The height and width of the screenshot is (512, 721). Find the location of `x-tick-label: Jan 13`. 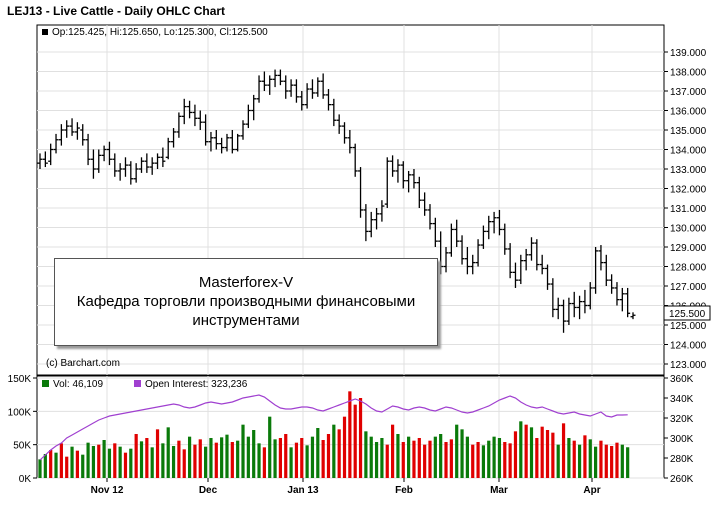

x-tick-label: Jan 13 is located at coordinates (303, 490).